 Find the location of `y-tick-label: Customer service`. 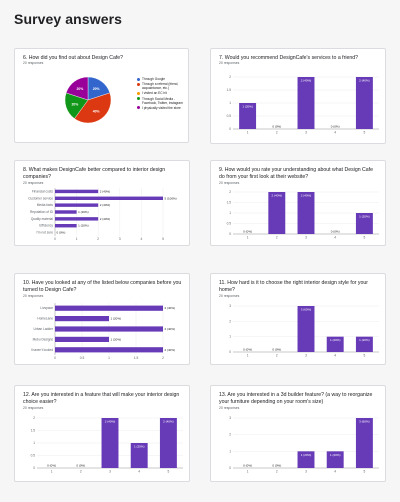

y-tick-label: Customer service is located at coordinates (40, 198).